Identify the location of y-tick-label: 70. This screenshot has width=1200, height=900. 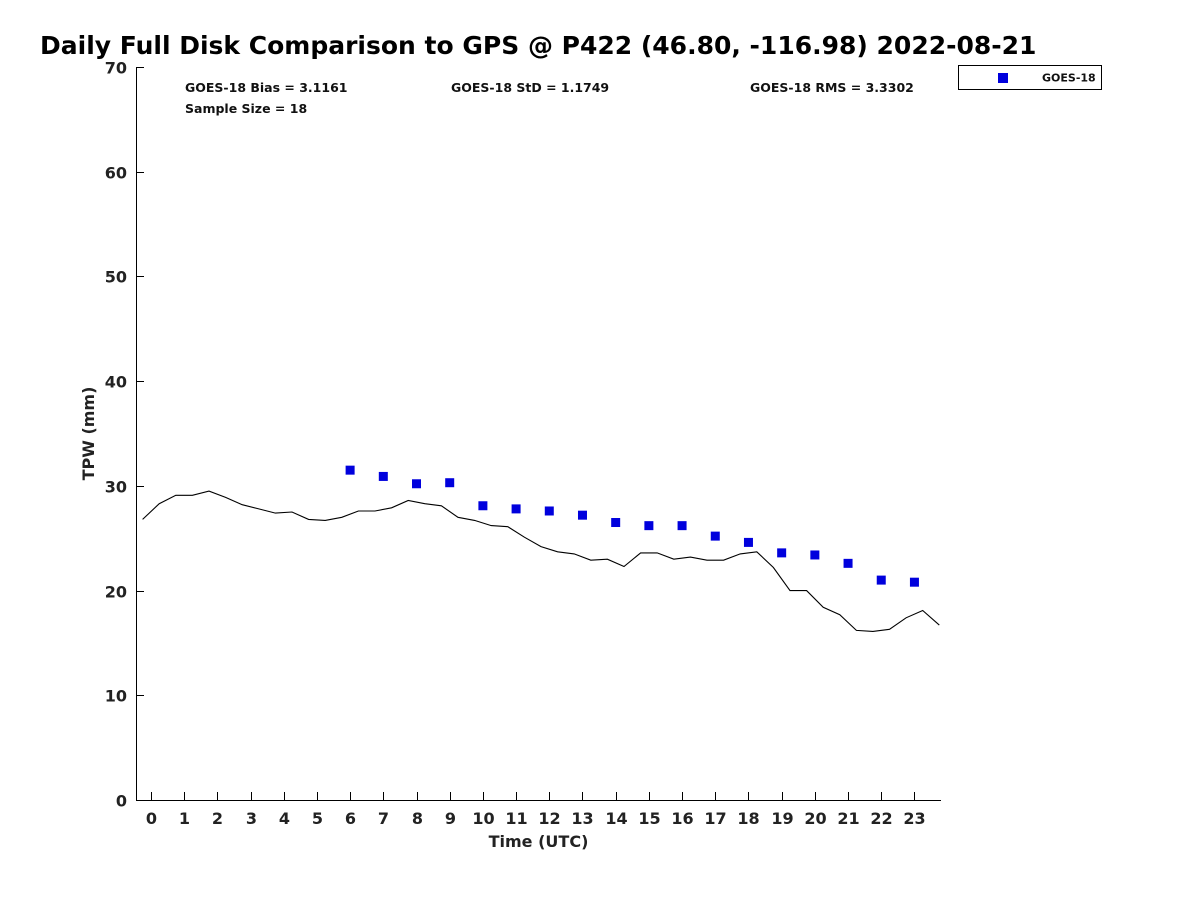
(116, 68).